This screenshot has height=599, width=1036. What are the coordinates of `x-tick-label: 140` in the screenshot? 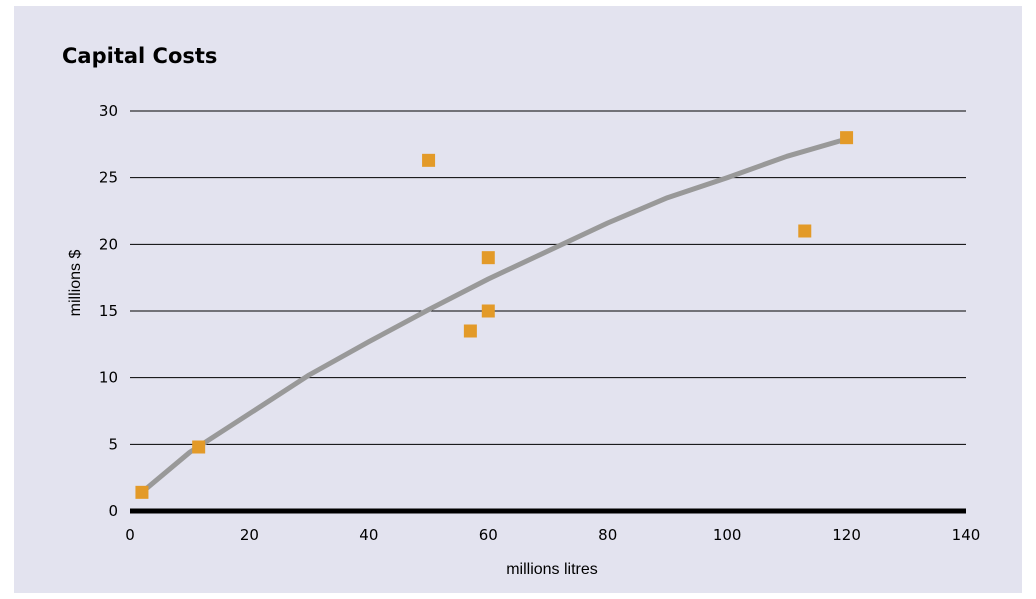 It's located at (966, 535).